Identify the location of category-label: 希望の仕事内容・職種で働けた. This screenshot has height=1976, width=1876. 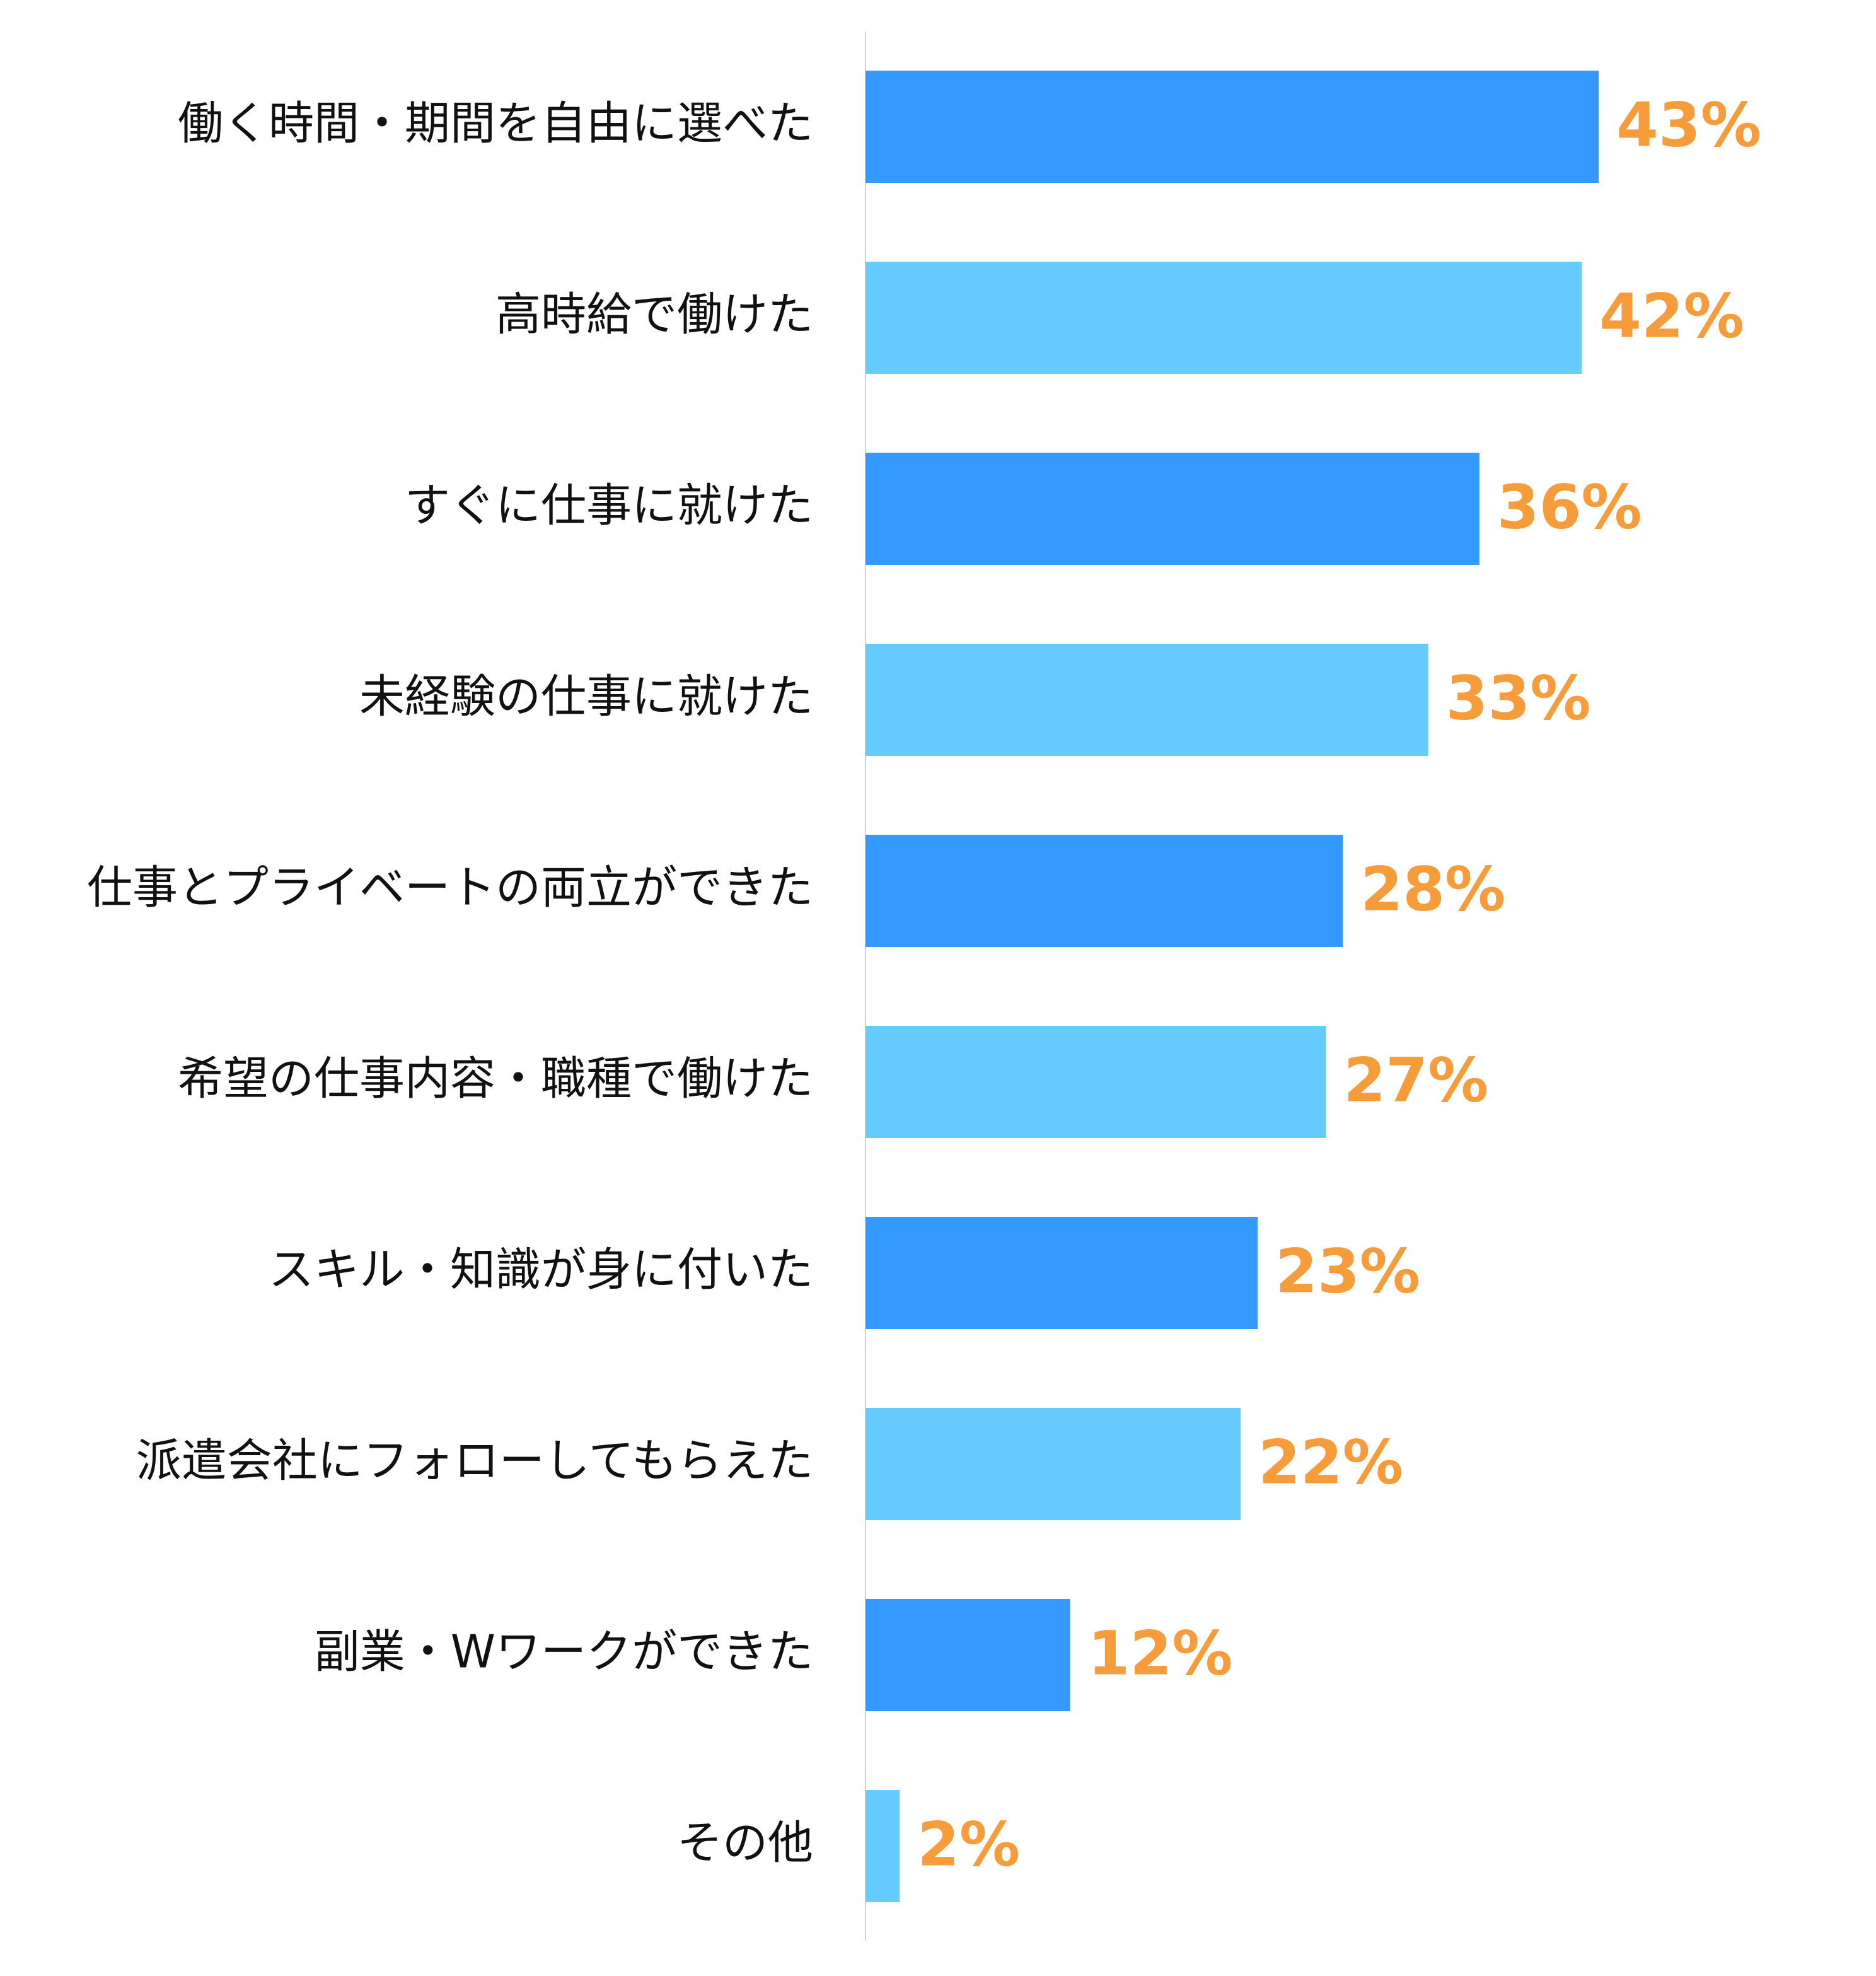
(495, 1078).